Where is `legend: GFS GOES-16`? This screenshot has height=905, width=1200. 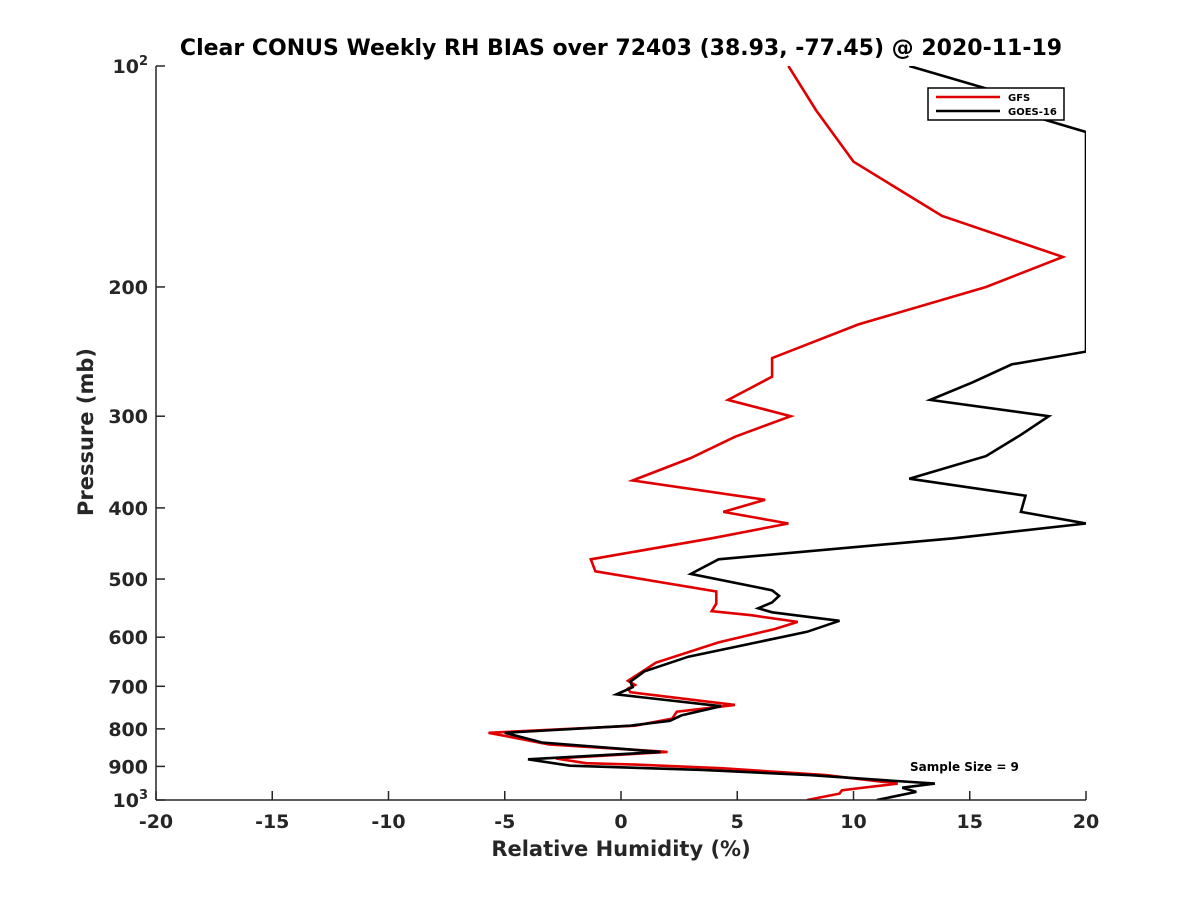
legend: GFS GOES-16 is located at coordinates (996, 104).